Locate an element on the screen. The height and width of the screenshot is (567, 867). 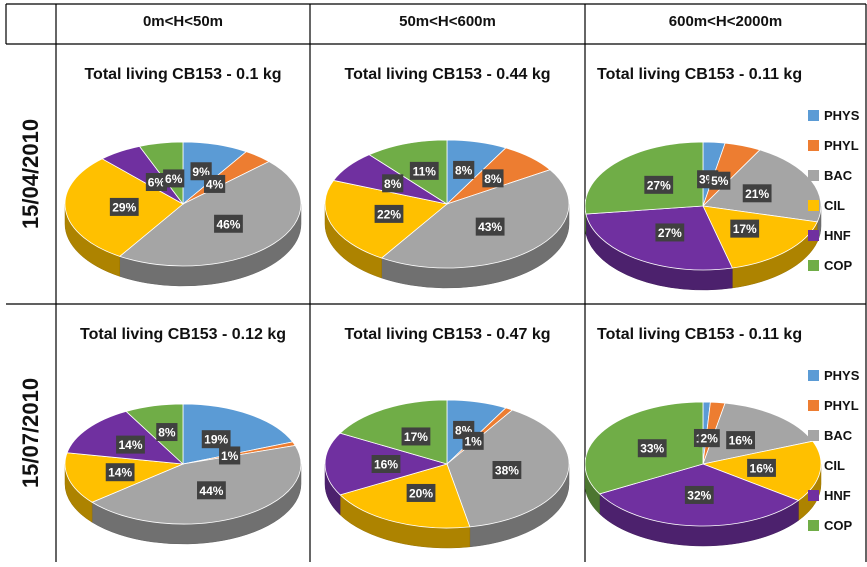
data-label-text: 21% is located at coordinates (757, 194).